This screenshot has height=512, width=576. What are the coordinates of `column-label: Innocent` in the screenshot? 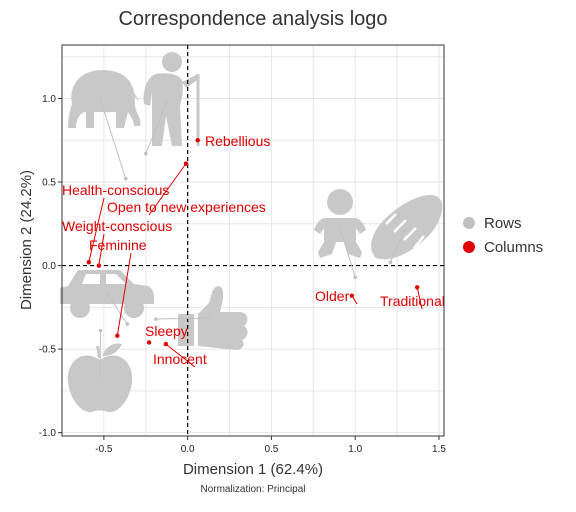 It's located at (180, 359).